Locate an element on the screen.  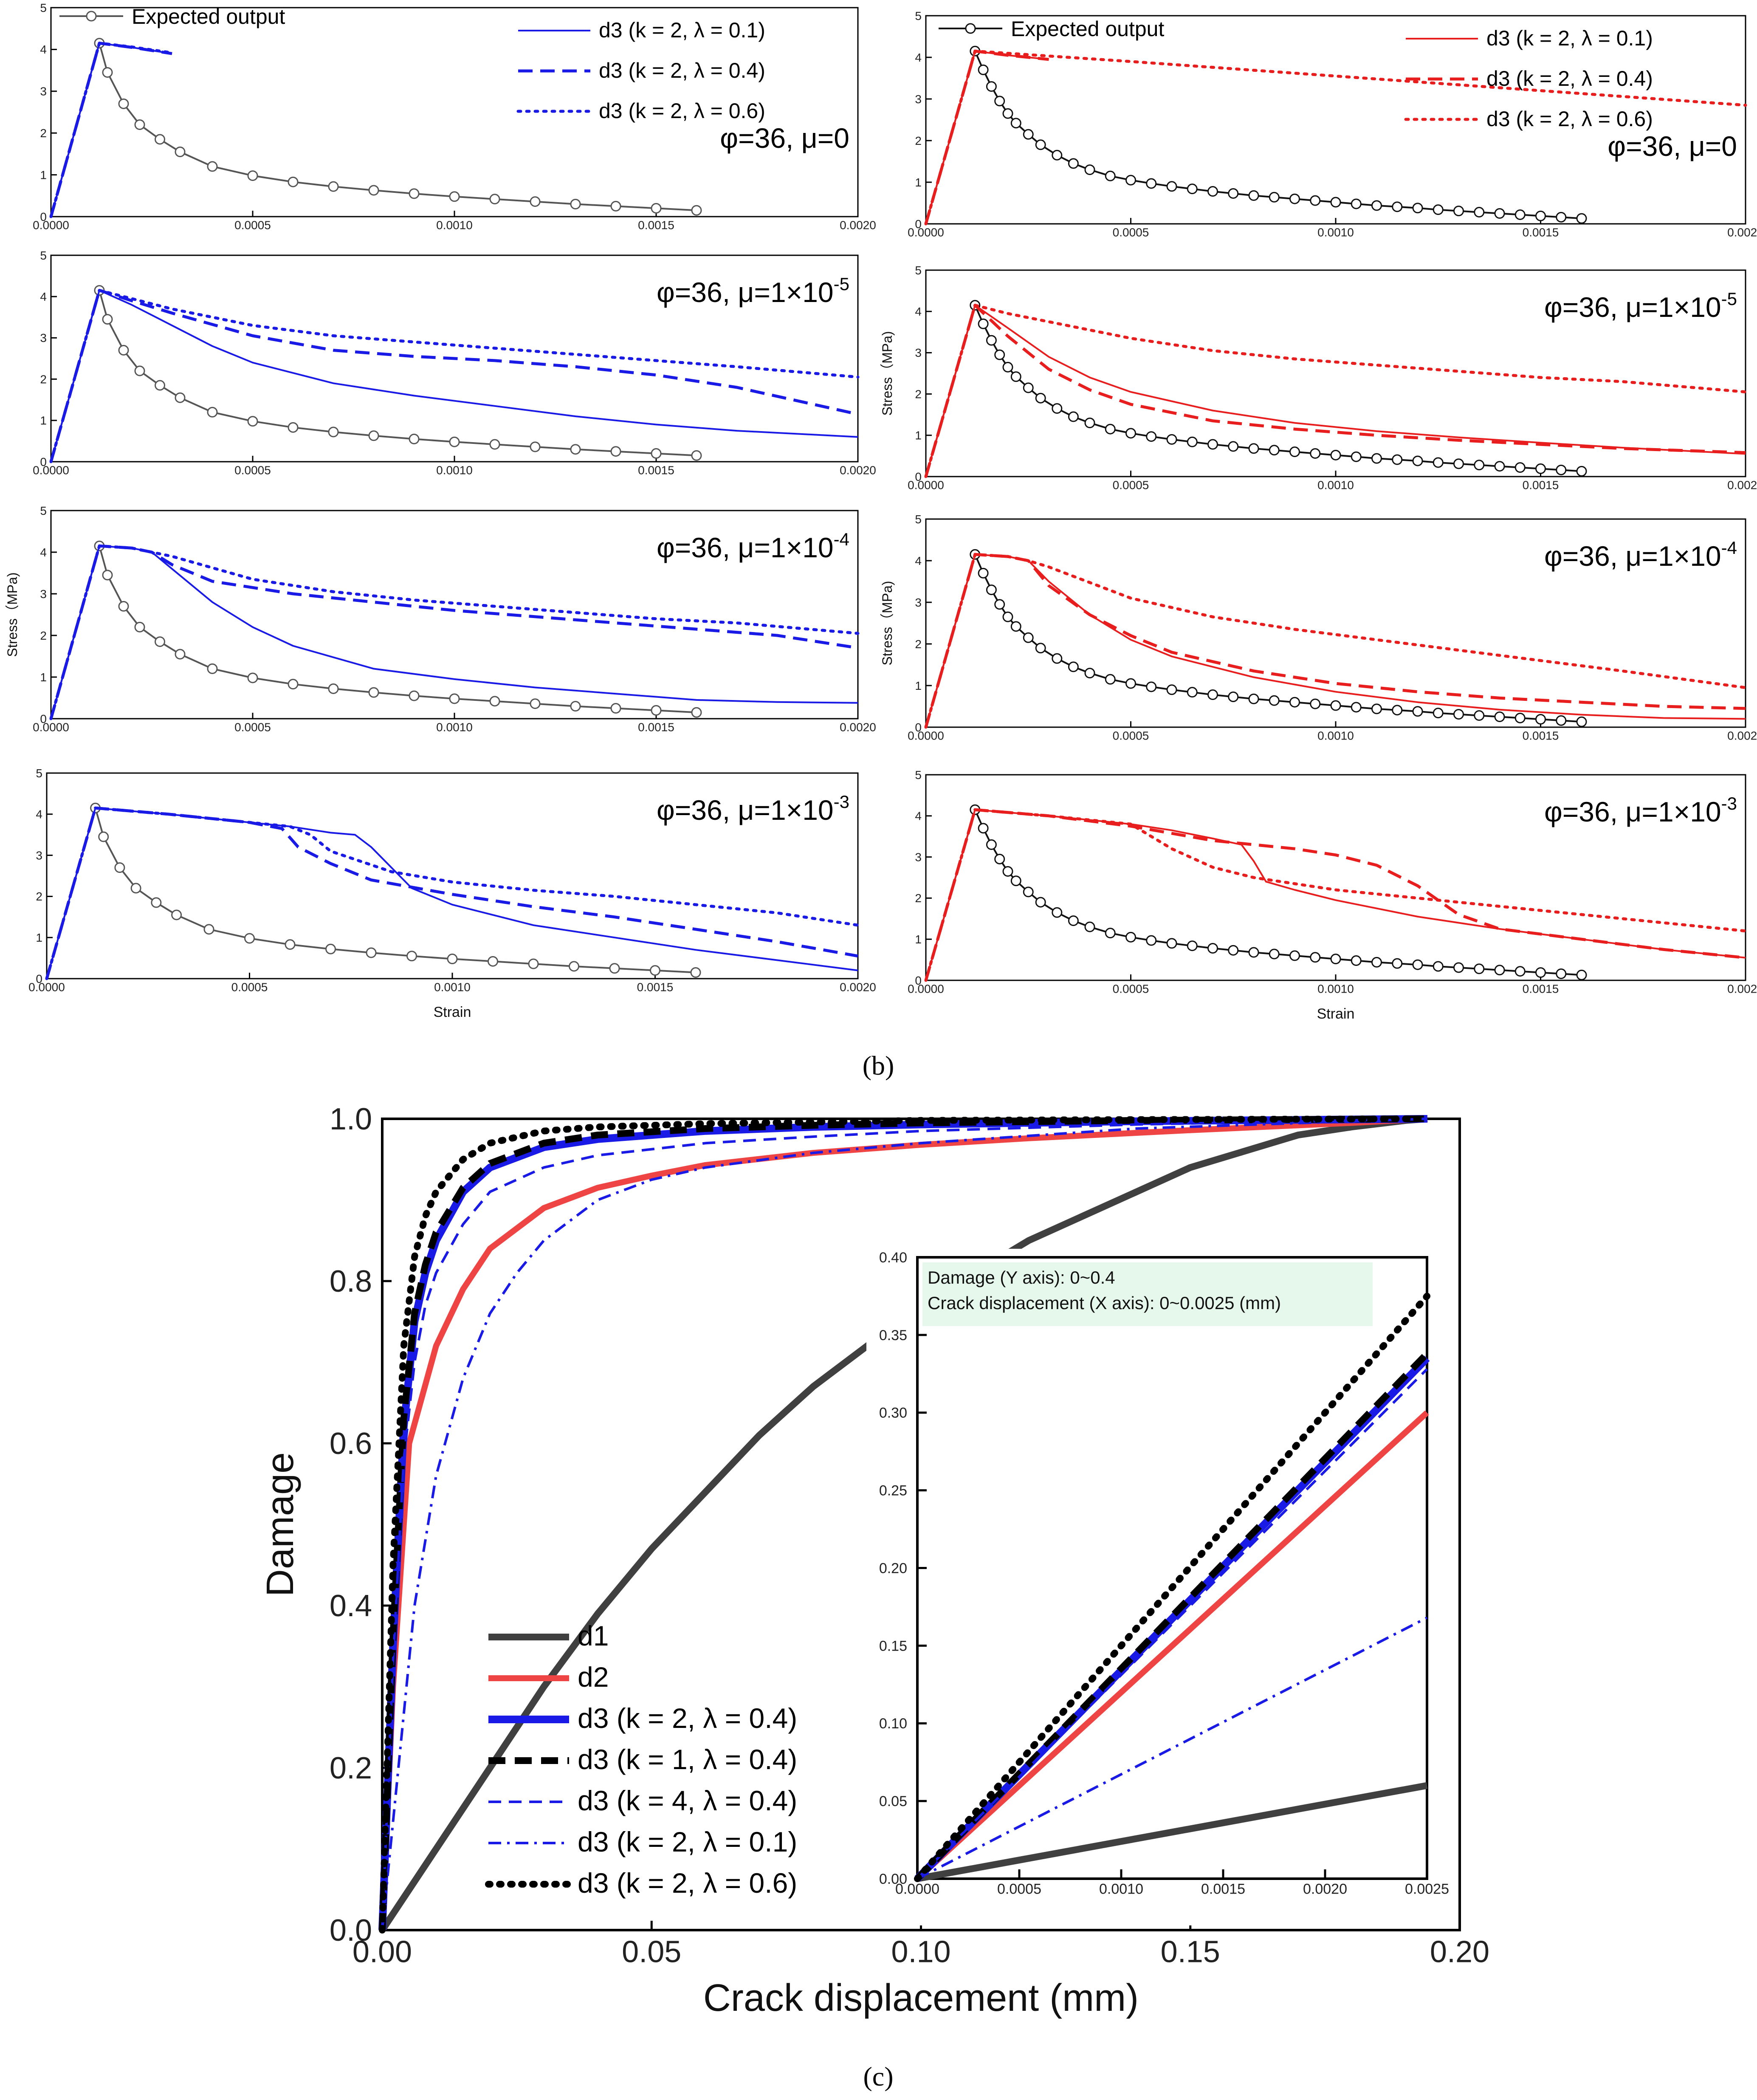
y-tick-label: 0 is located at coordinates (43, 718).